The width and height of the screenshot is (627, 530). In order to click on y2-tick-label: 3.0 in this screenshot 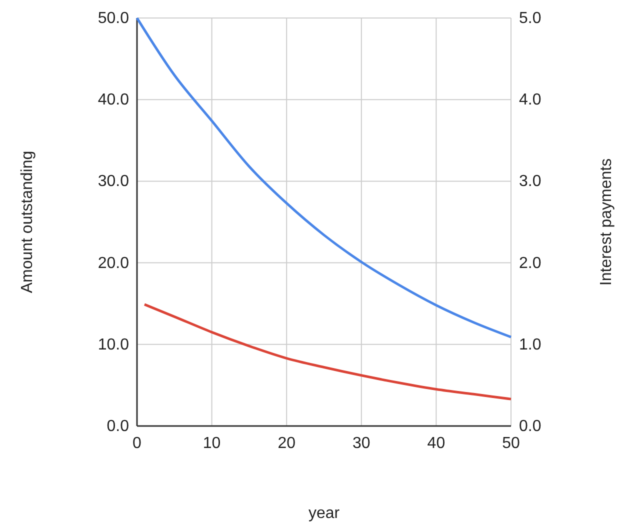, I will do `click(530, 181)`.